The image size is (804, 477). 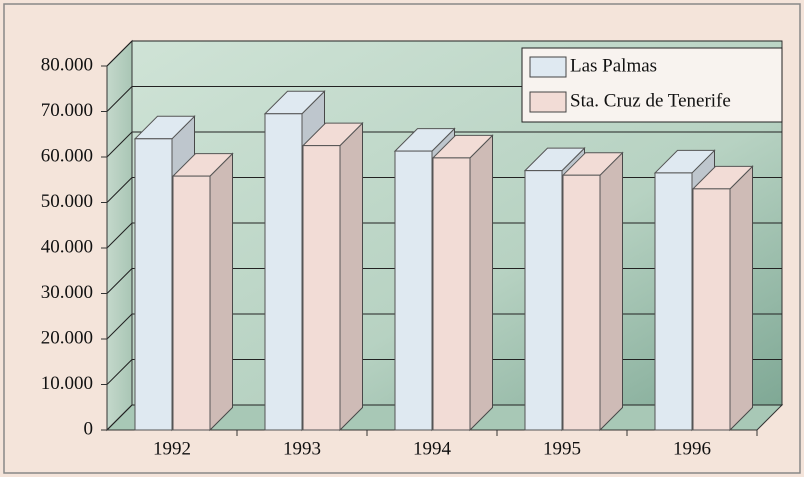 What do you see at coordinates (692, 448) in the screenshot?
I see `x-tick-label: 1996` at bounding box center [692, 448].